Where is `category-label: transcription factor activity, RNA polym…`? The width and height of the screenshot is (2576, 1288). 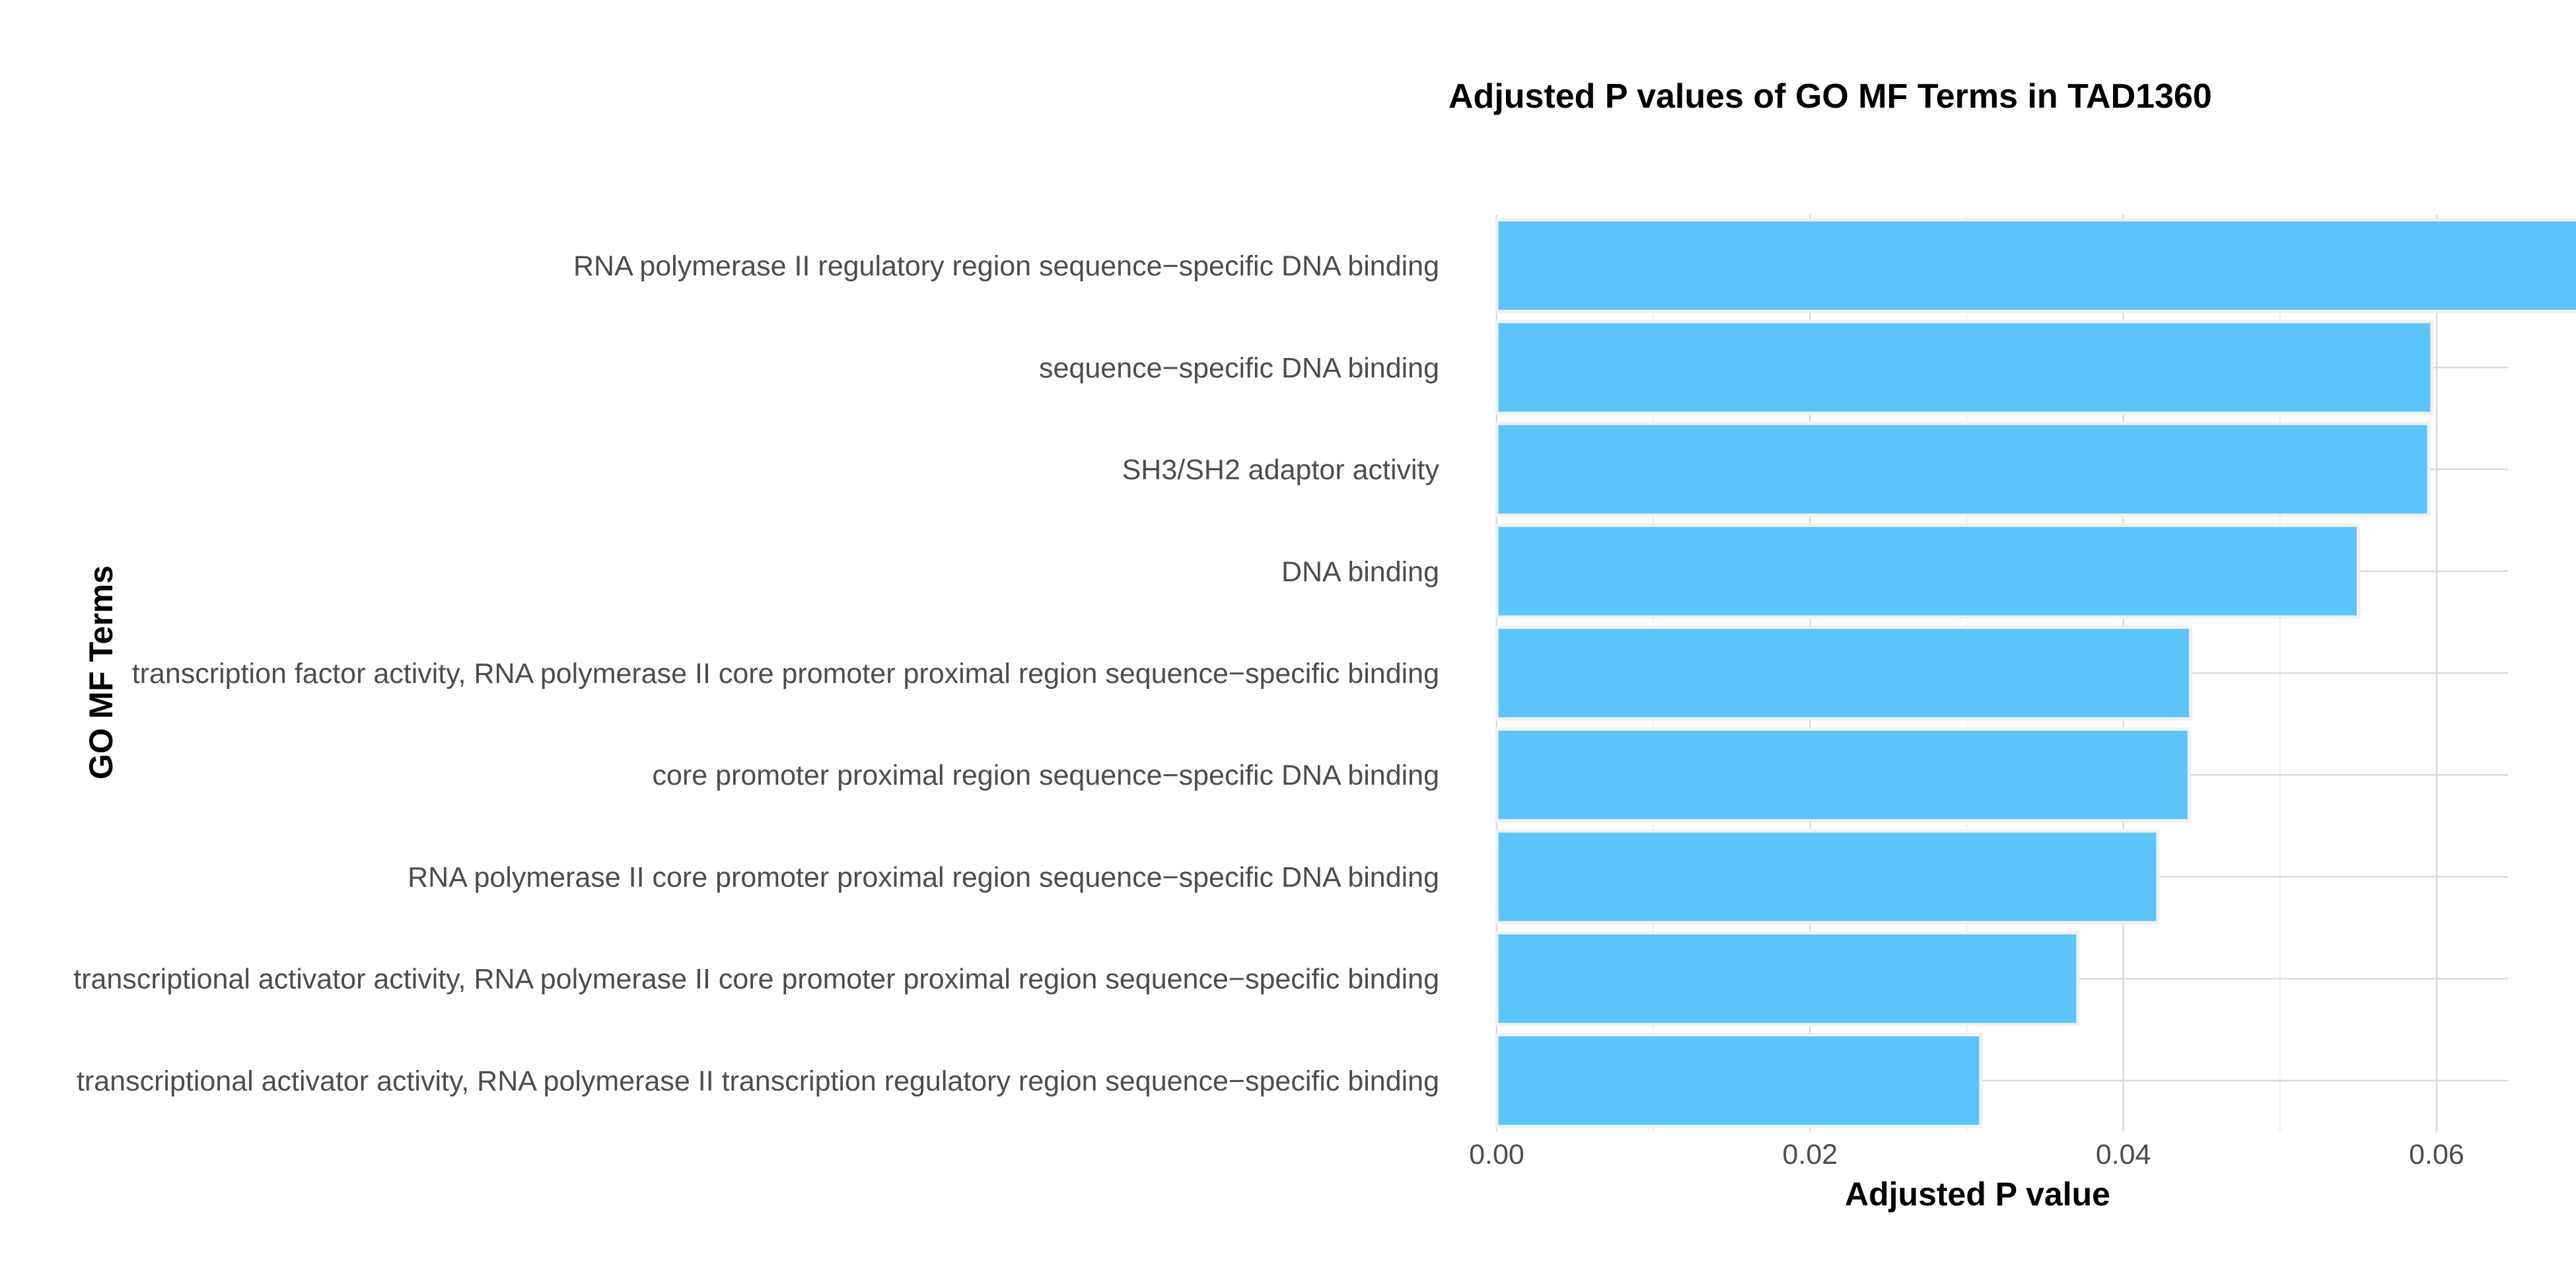 category-label: transcription factor activity, RNA polym… is located at coordinates (785, 674).